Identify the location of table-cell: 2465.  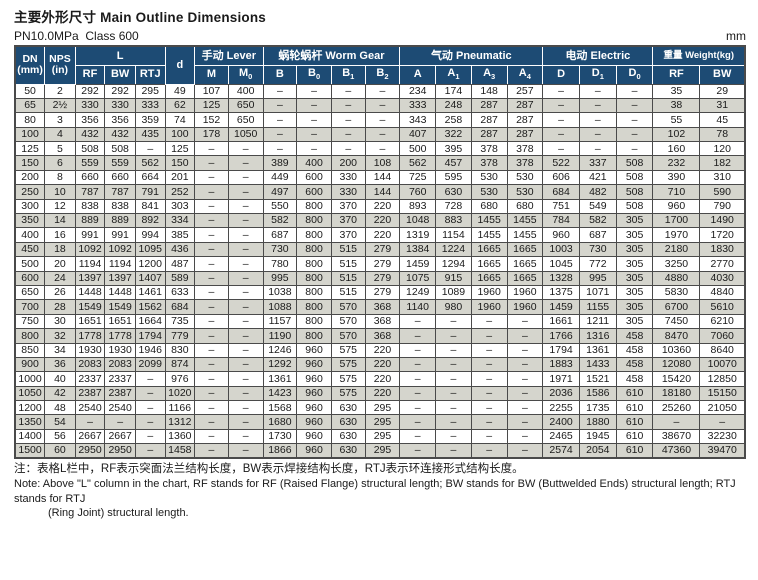
(561, 436).